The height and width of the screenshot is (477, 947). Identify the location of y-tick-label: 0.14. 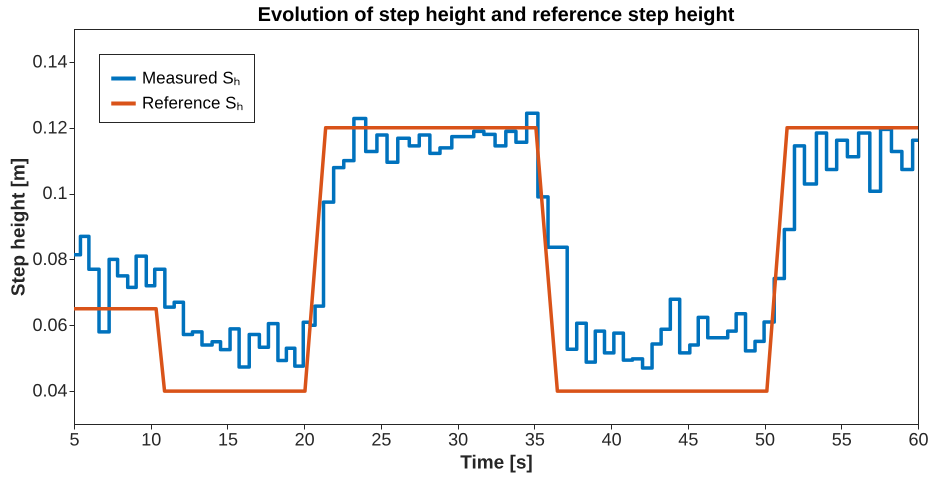
(50, 61).